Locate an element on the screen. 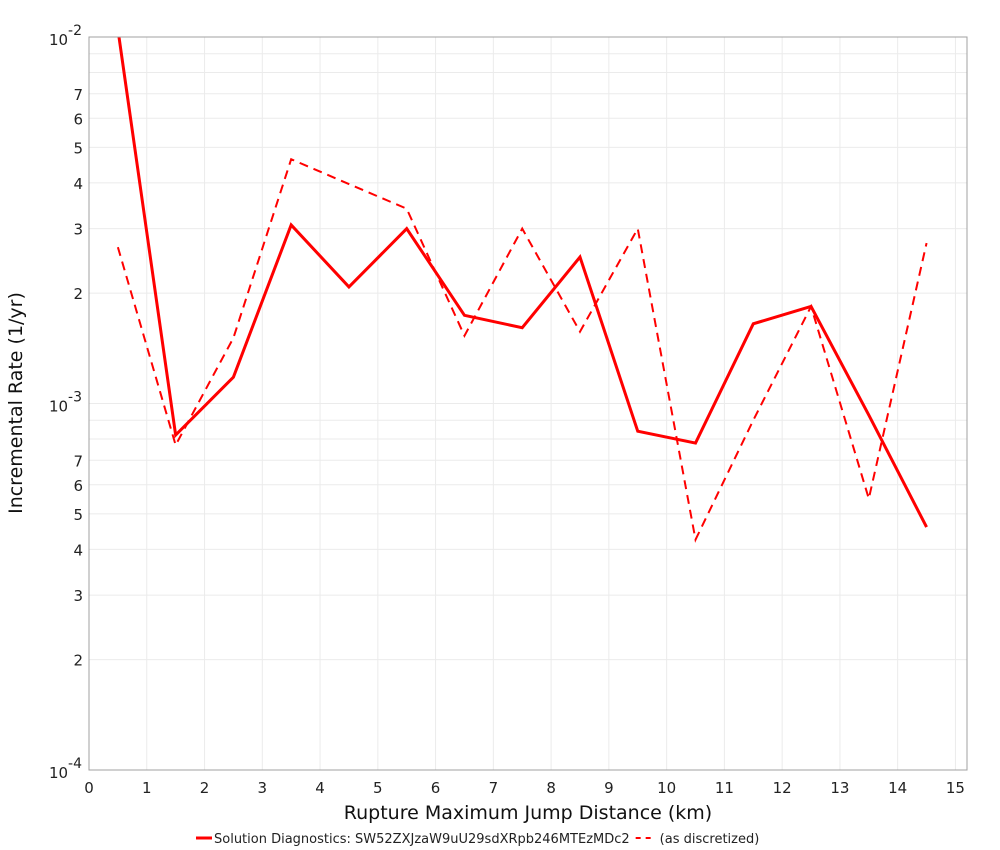  y-axis-ticks: 10⁻² 10⁻³ 10⁻⁴ 2 3 4 5 6 7 2 3 4 5 6 7 is located at coordinates (66, 402).